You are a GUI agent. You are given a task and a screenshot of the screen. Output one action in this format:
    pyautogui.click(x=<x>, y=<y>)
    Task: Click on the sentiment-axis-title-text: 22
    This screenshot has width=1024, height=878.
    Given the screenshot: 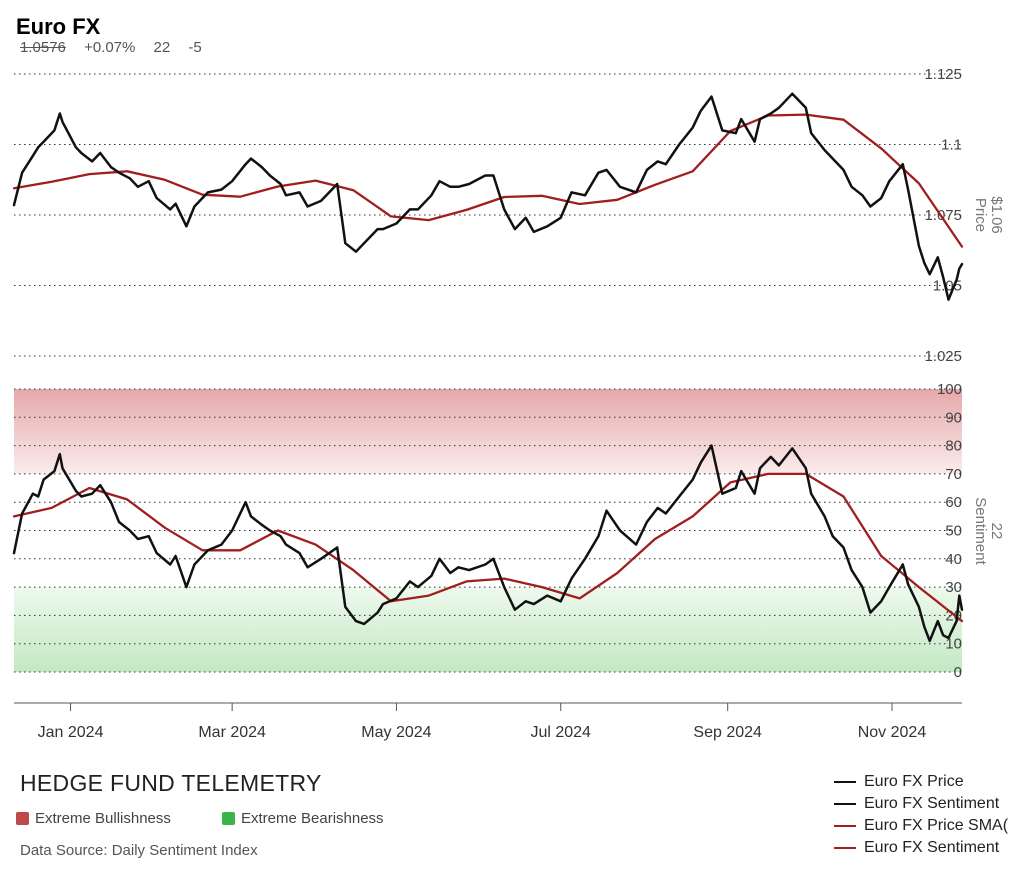 What is the action you would take?
    pyautogui.click(x=996, y=531)
    